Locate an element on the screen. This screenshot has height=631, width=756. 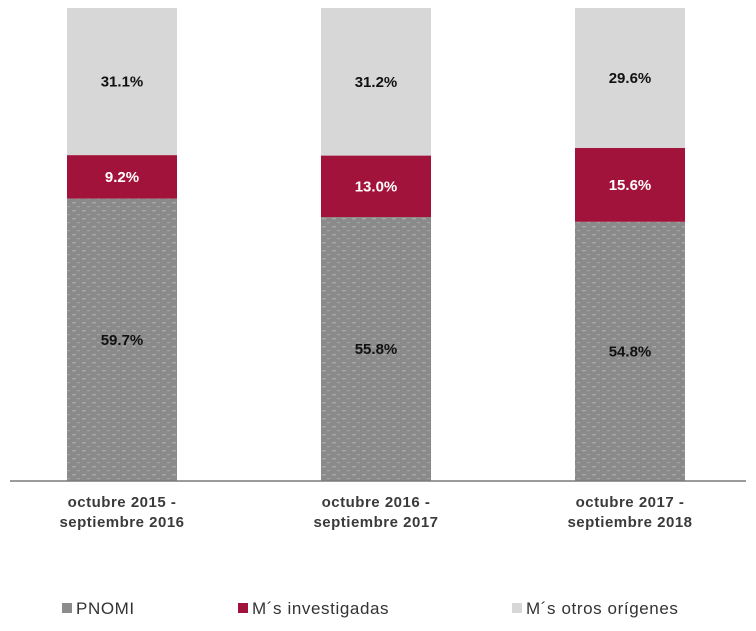
data-label: 13.0% is located at coordinates (376, 186).